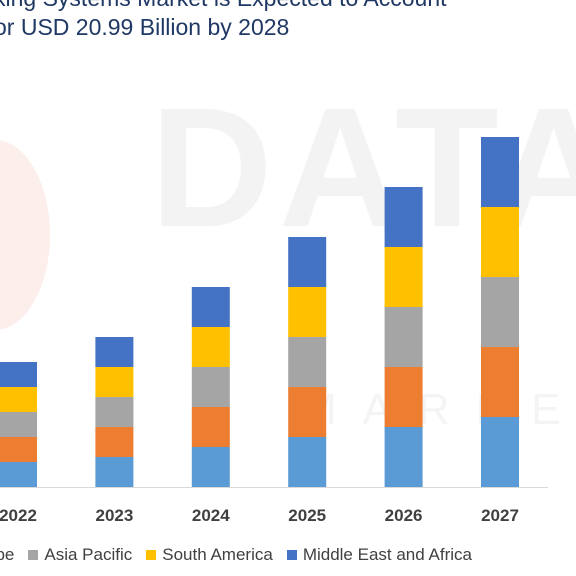 This screenshot has width=576, height=576. I want to click on legend-item-partial: ope, so click(7, 555).